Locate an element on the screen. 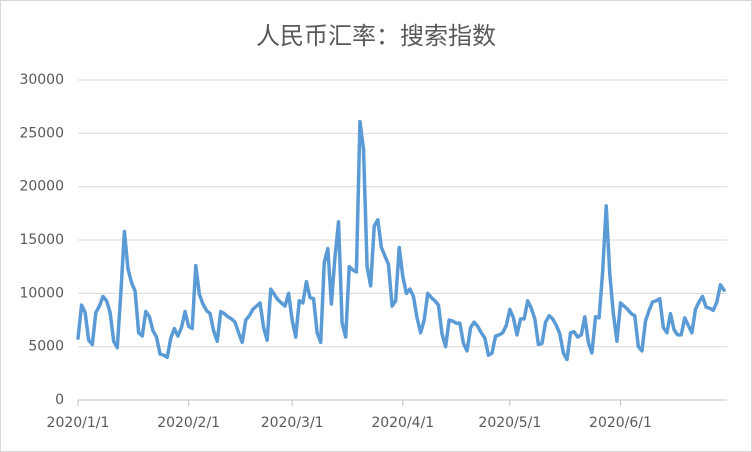 The height and width of the screenshot is (452, 752). x-tick-label: 2020/4/1 is located at coordinates (402, 423).